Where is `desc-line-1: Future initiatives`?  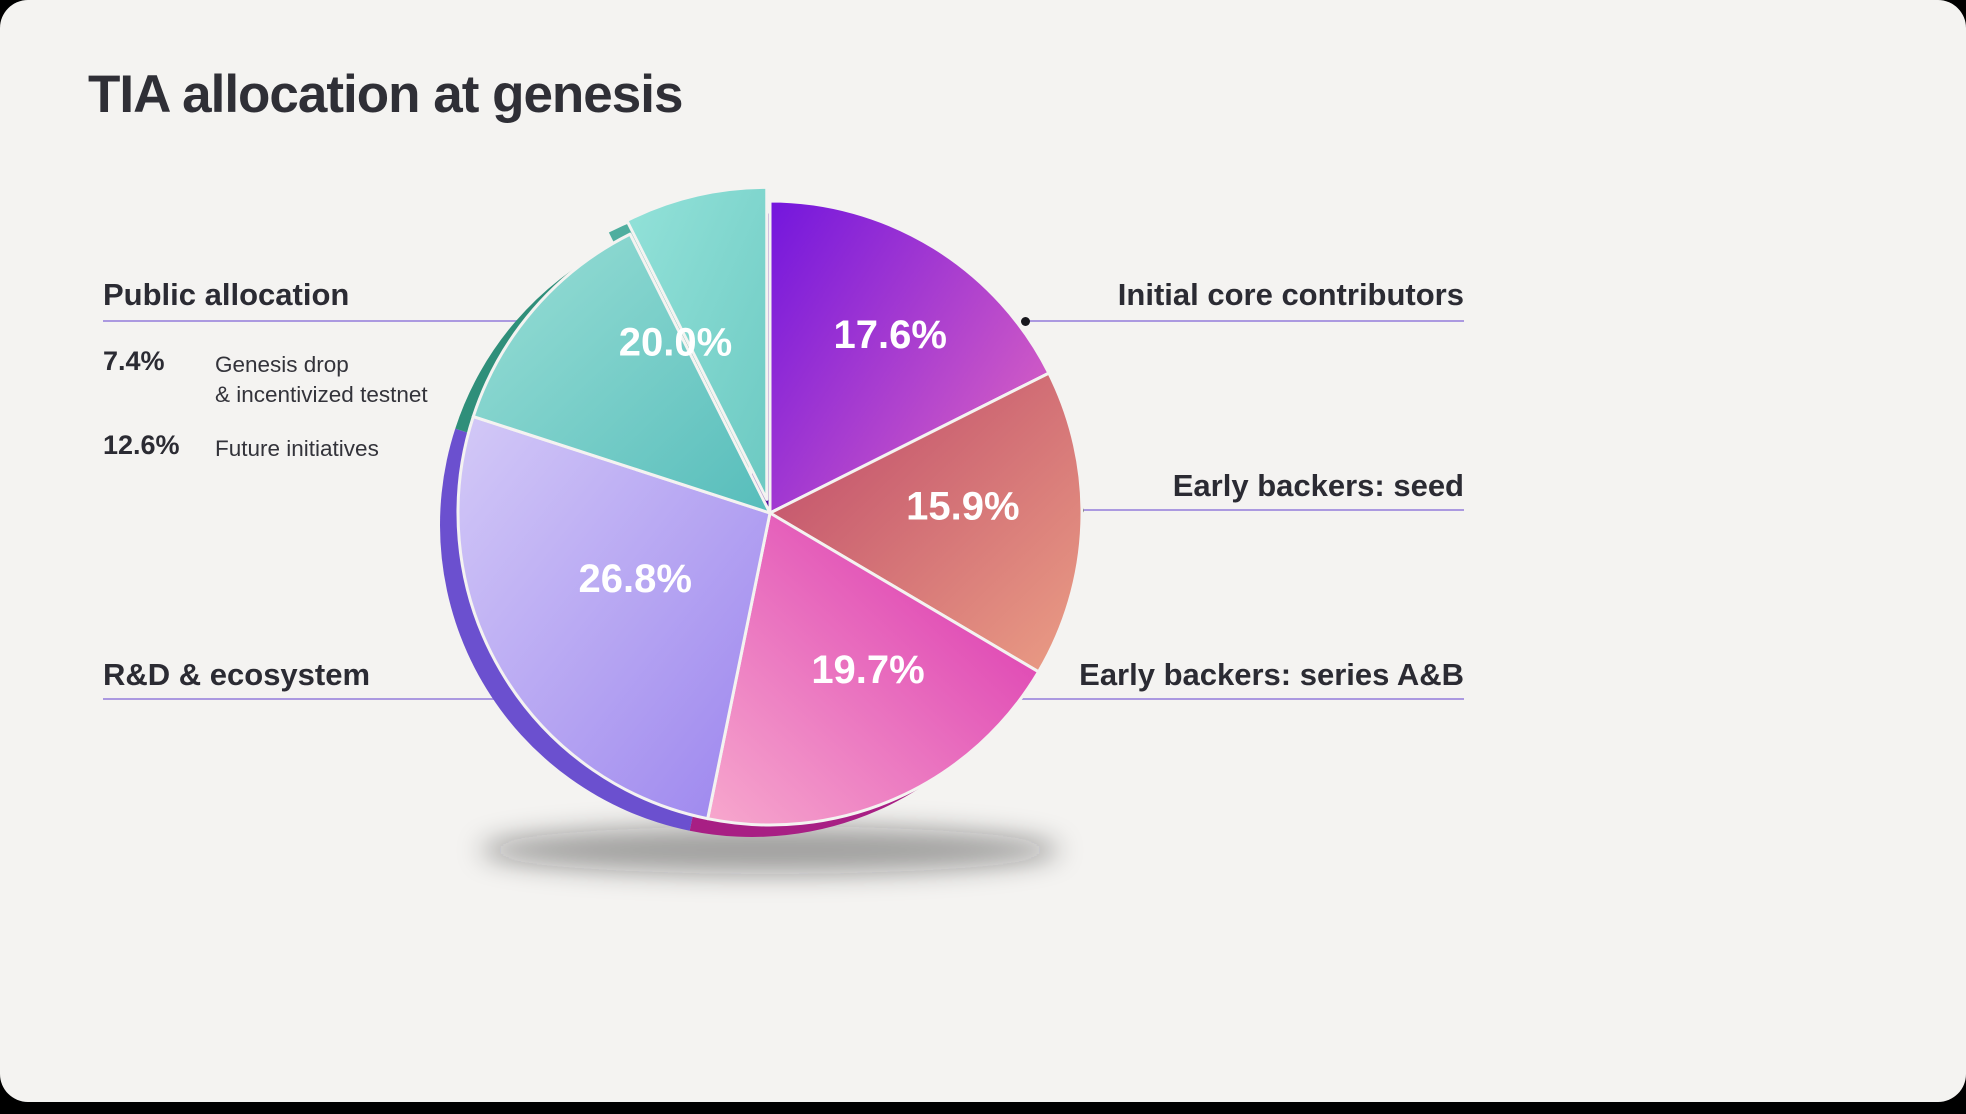
desc-line-1: Future initiatives is located at coordinates (297, 448).